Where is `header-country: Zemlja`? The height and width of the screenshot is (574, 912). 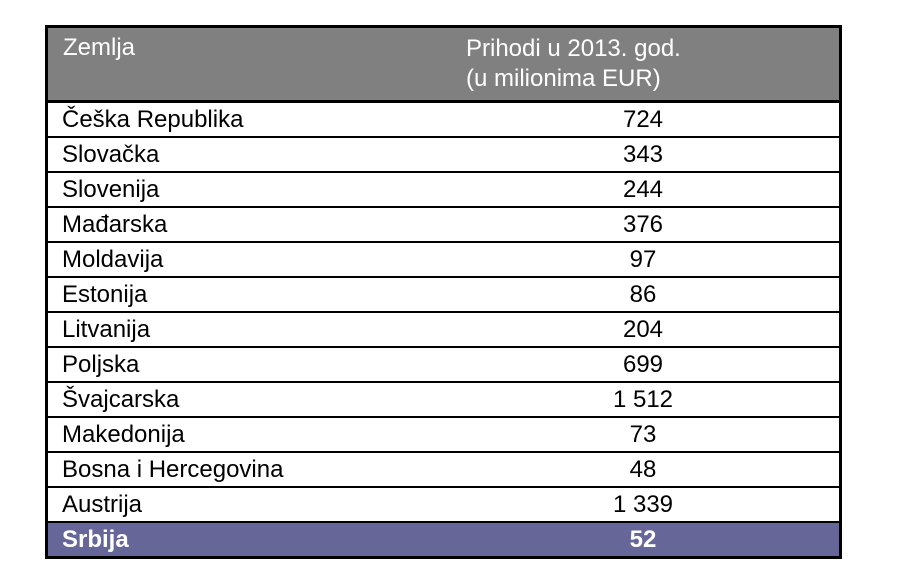 header-country: Zemlja is located at coordinates (99, 47).